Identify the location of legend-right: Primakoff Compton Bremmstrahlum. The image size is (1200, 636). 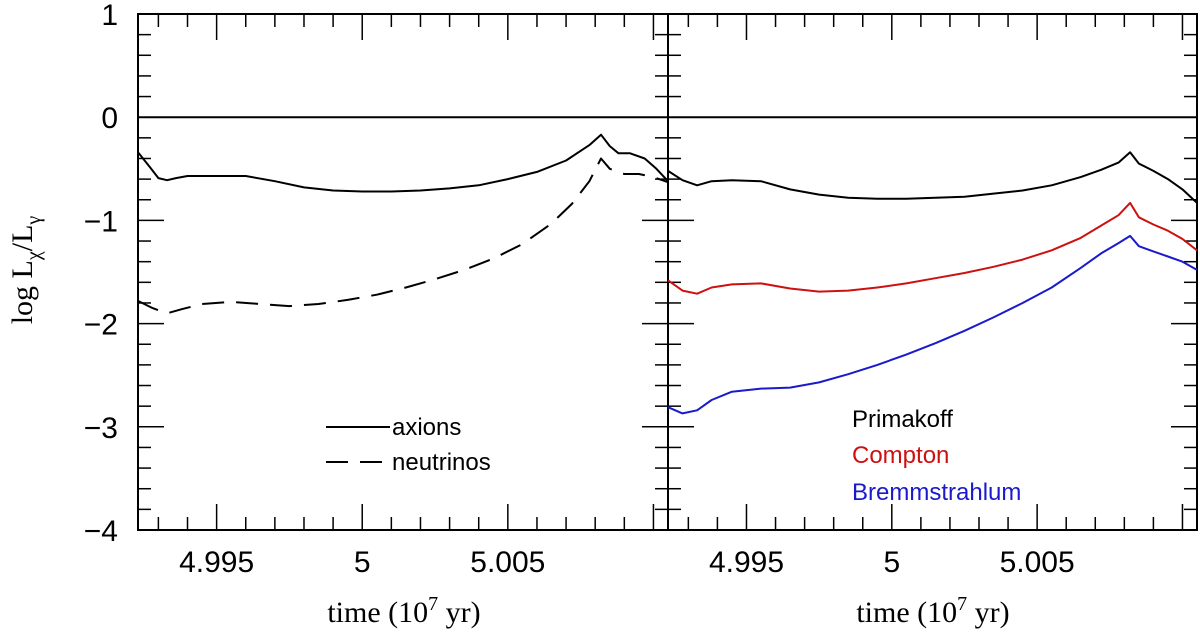
(936, 456).